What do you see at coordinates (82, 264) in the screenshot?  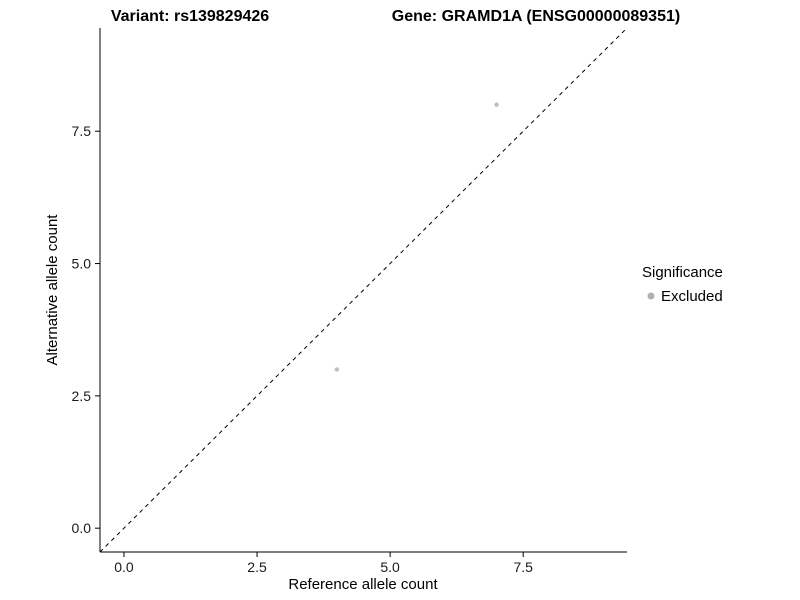 I see `y-tick-label: 5.0` at bounding box center [82, 264].